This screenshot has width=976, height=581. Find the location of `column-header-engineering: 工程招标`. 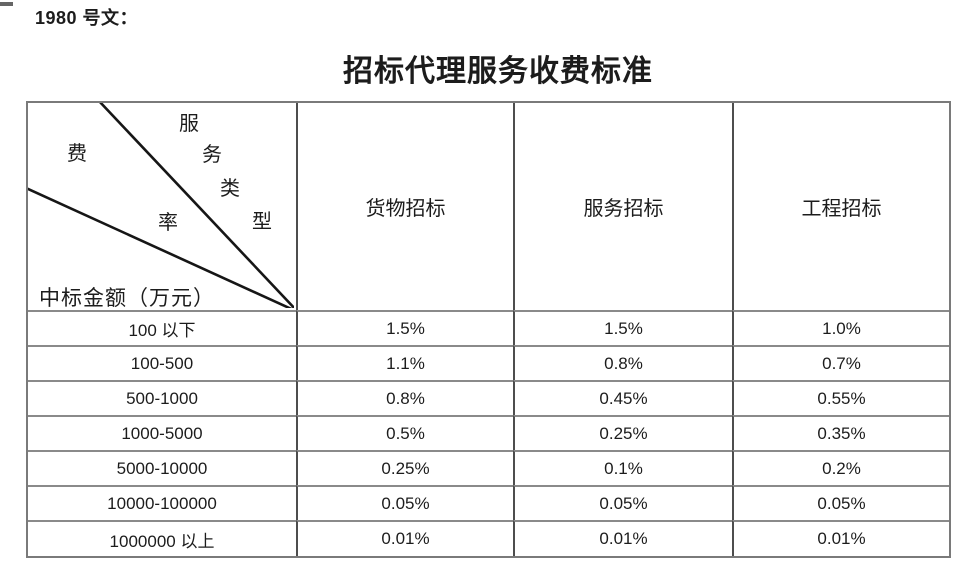

column-header-engineering: 工程招标 is located at coordinates (840, 206).